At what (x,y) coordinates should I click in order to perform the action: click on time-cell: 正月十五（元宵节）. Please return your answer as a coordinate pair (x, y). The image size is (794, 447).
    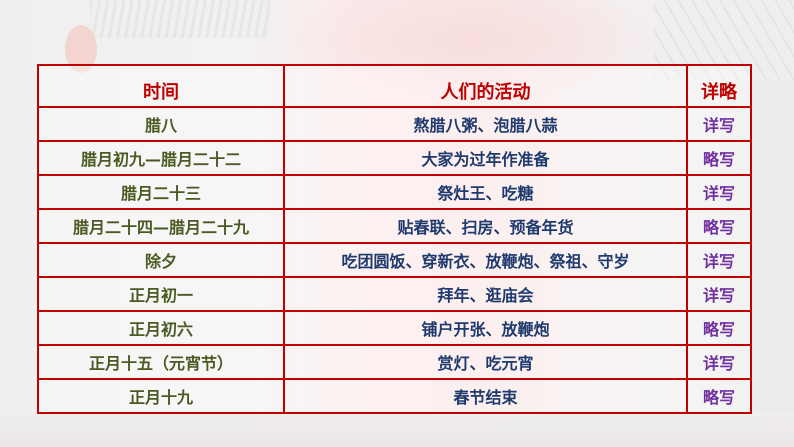
    Looking at the image, I should click on (161, 362).